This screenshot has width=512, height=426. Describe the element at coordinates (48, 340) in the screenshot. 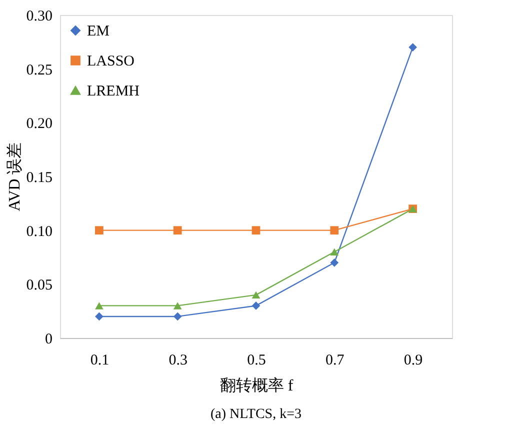

I see `y-tick-label: 0` at that location.